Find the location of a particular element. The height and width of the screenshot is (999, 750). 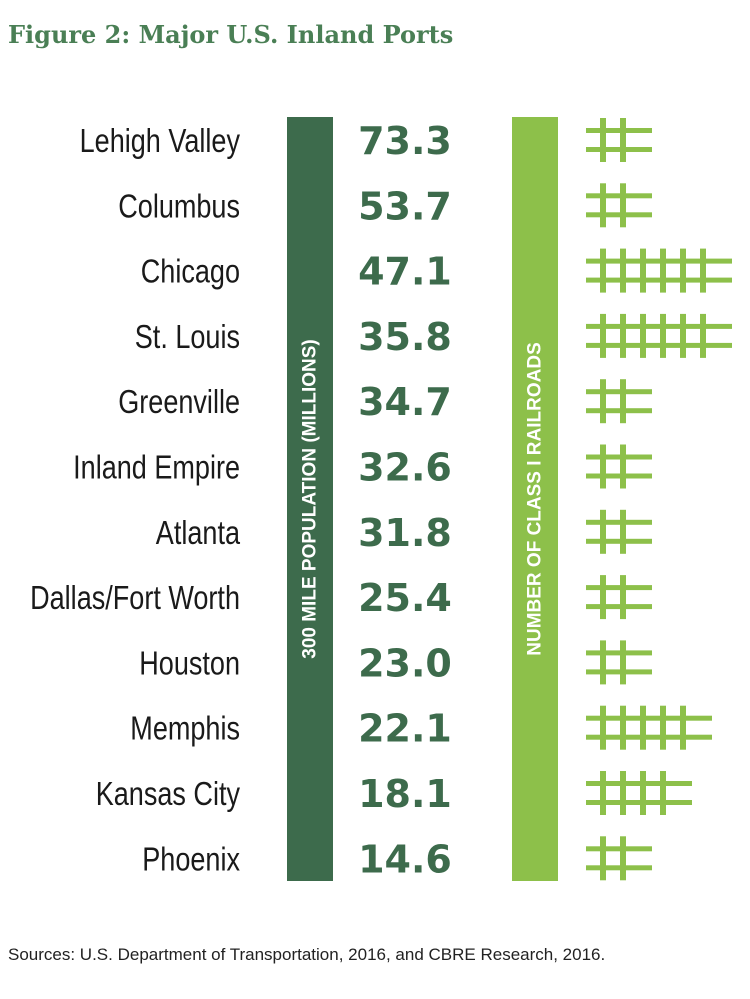

city-label: Greenville is located at coordinates (179, 403).